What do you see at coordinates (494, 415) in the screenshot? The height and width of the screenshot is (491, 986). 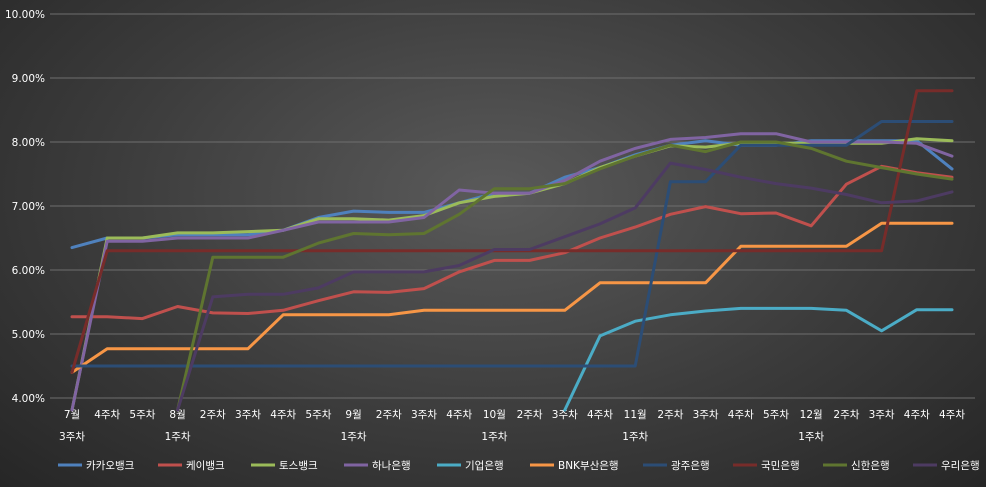 I see `x-tick-label: 10월` at bounding box center [494, 415].